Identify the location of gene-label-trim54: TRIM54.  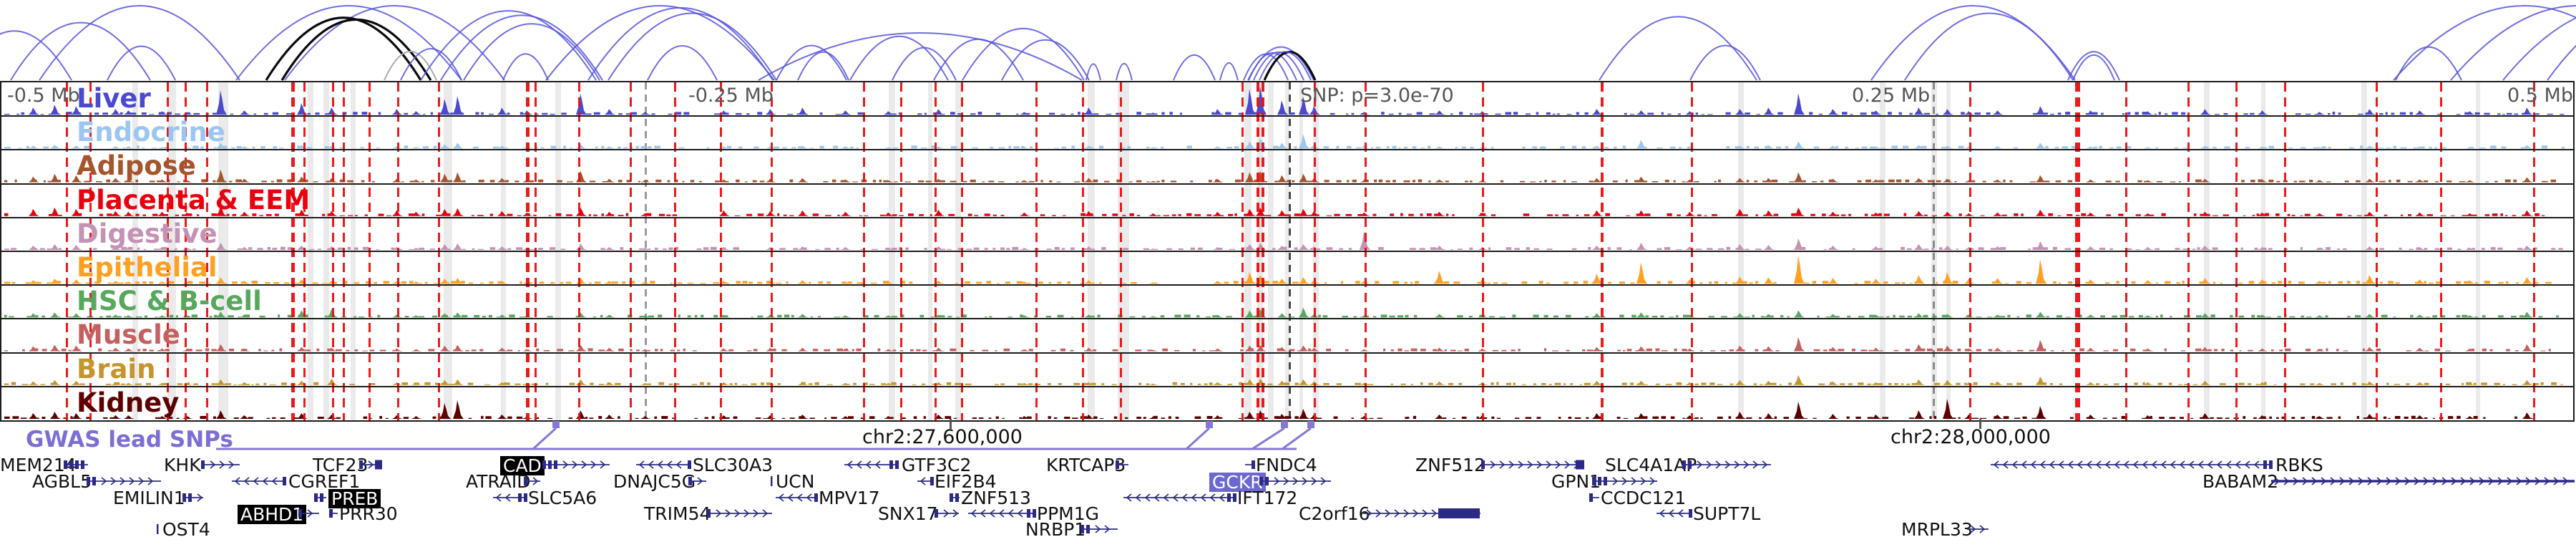
(677, 513).